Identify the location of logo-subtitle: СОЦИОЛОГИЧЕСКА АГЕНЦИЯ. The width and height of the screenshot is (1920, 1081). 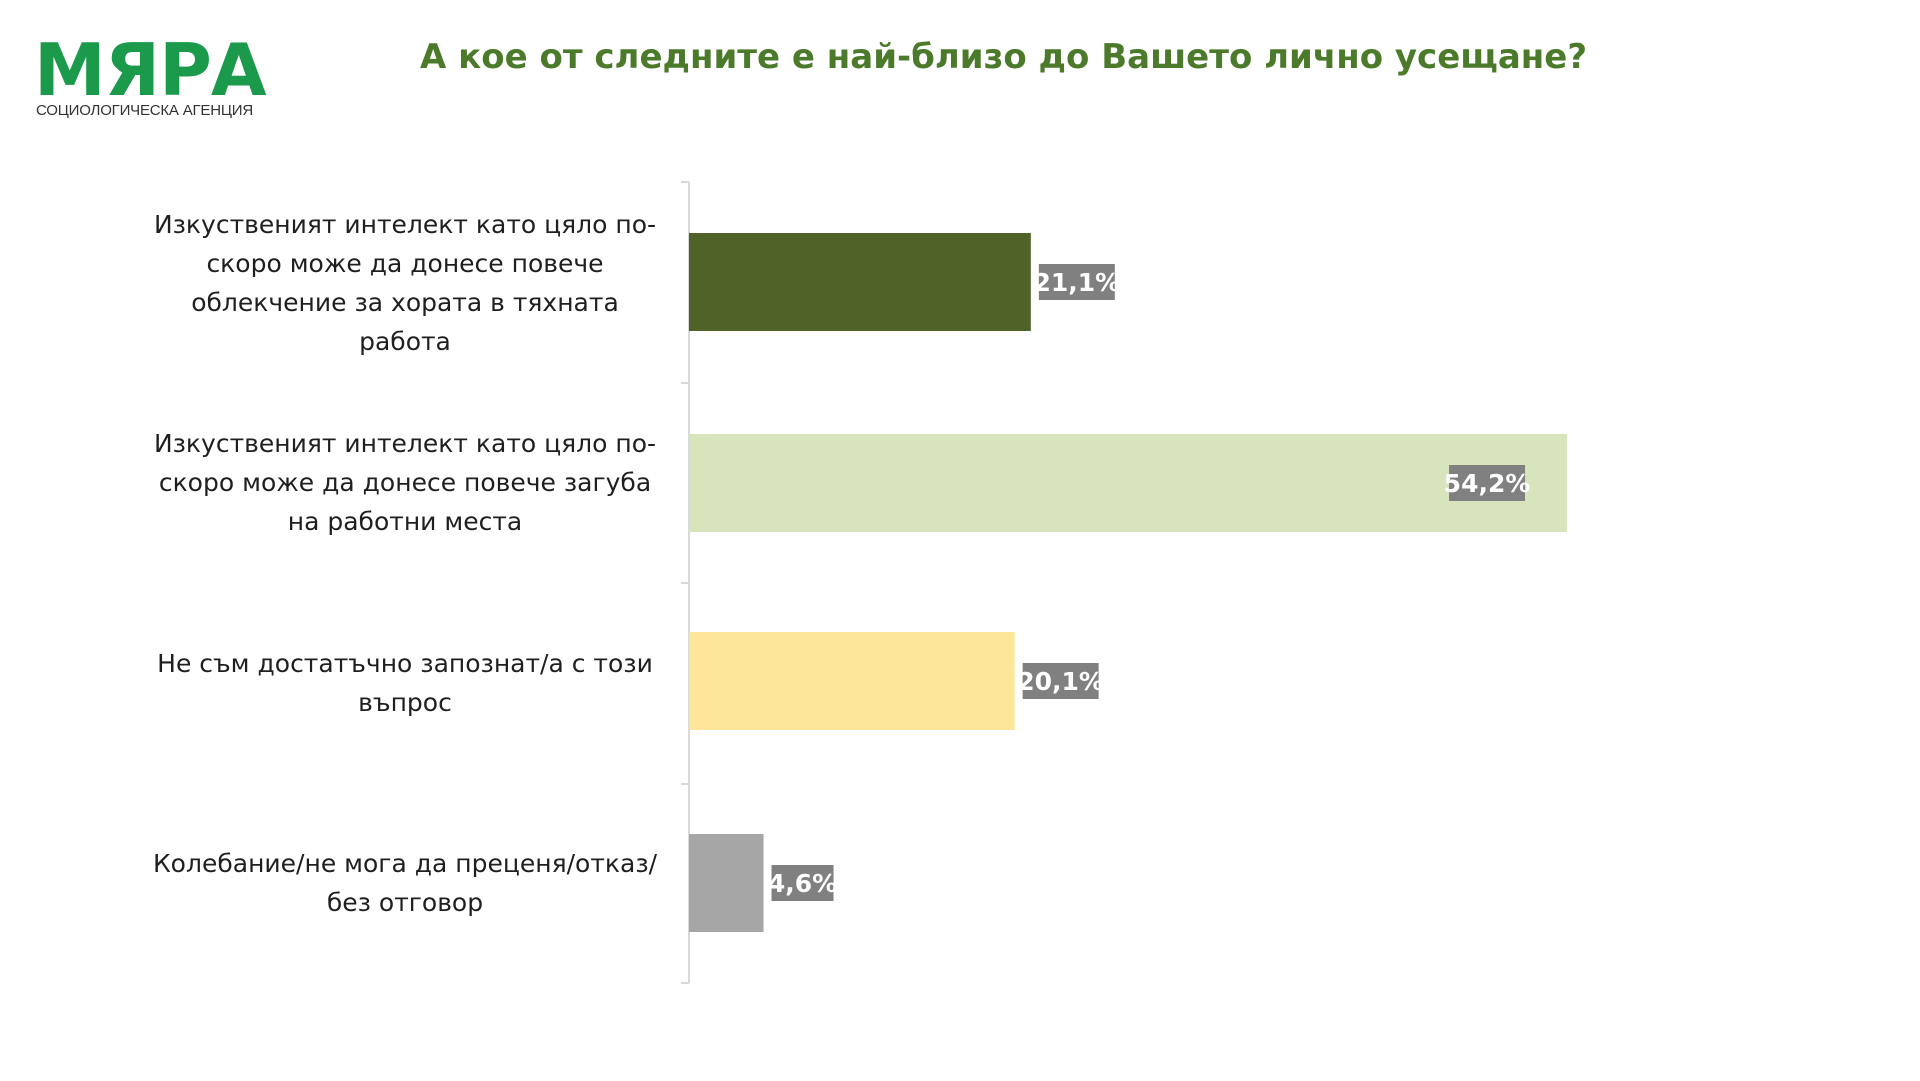
(144, 110).